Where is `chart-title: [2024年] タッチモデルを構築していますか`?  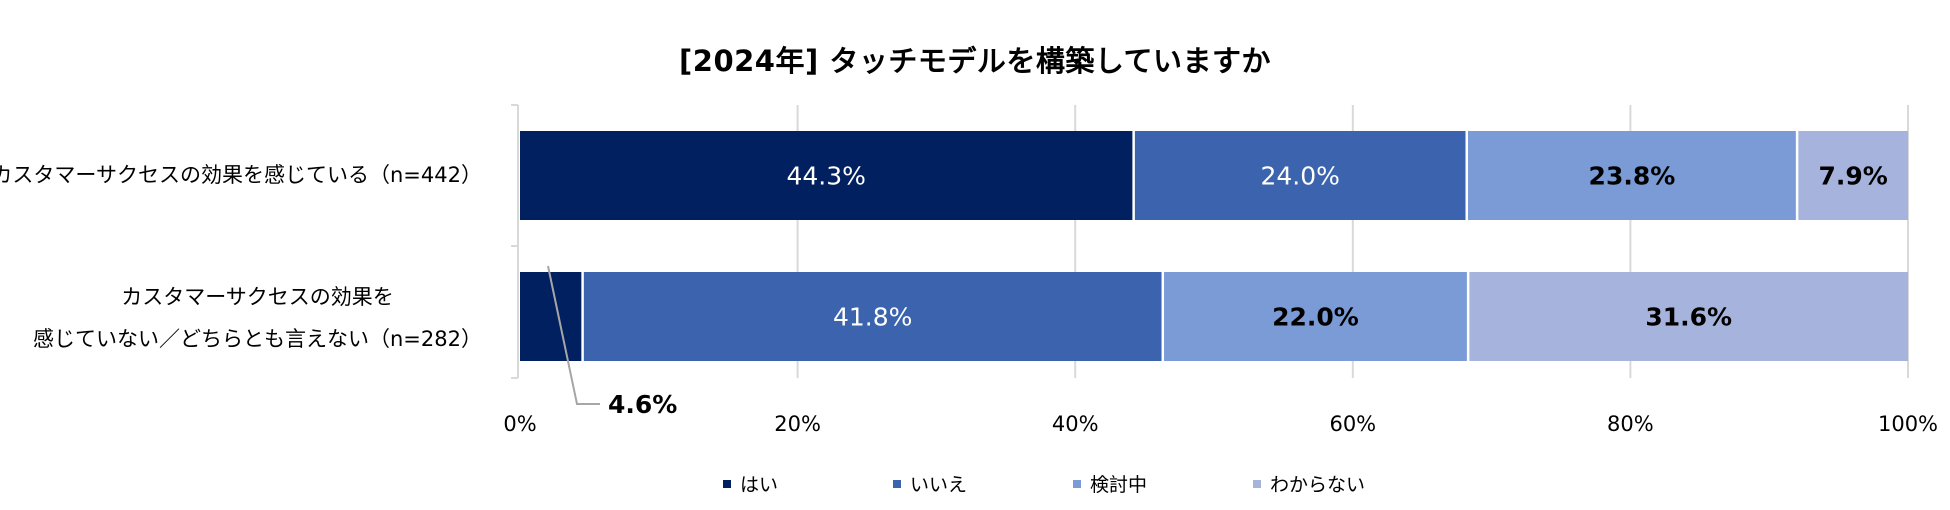
chart-title: [2024年] タッチモデルを構築していますか is located at coordinates (975, 61).